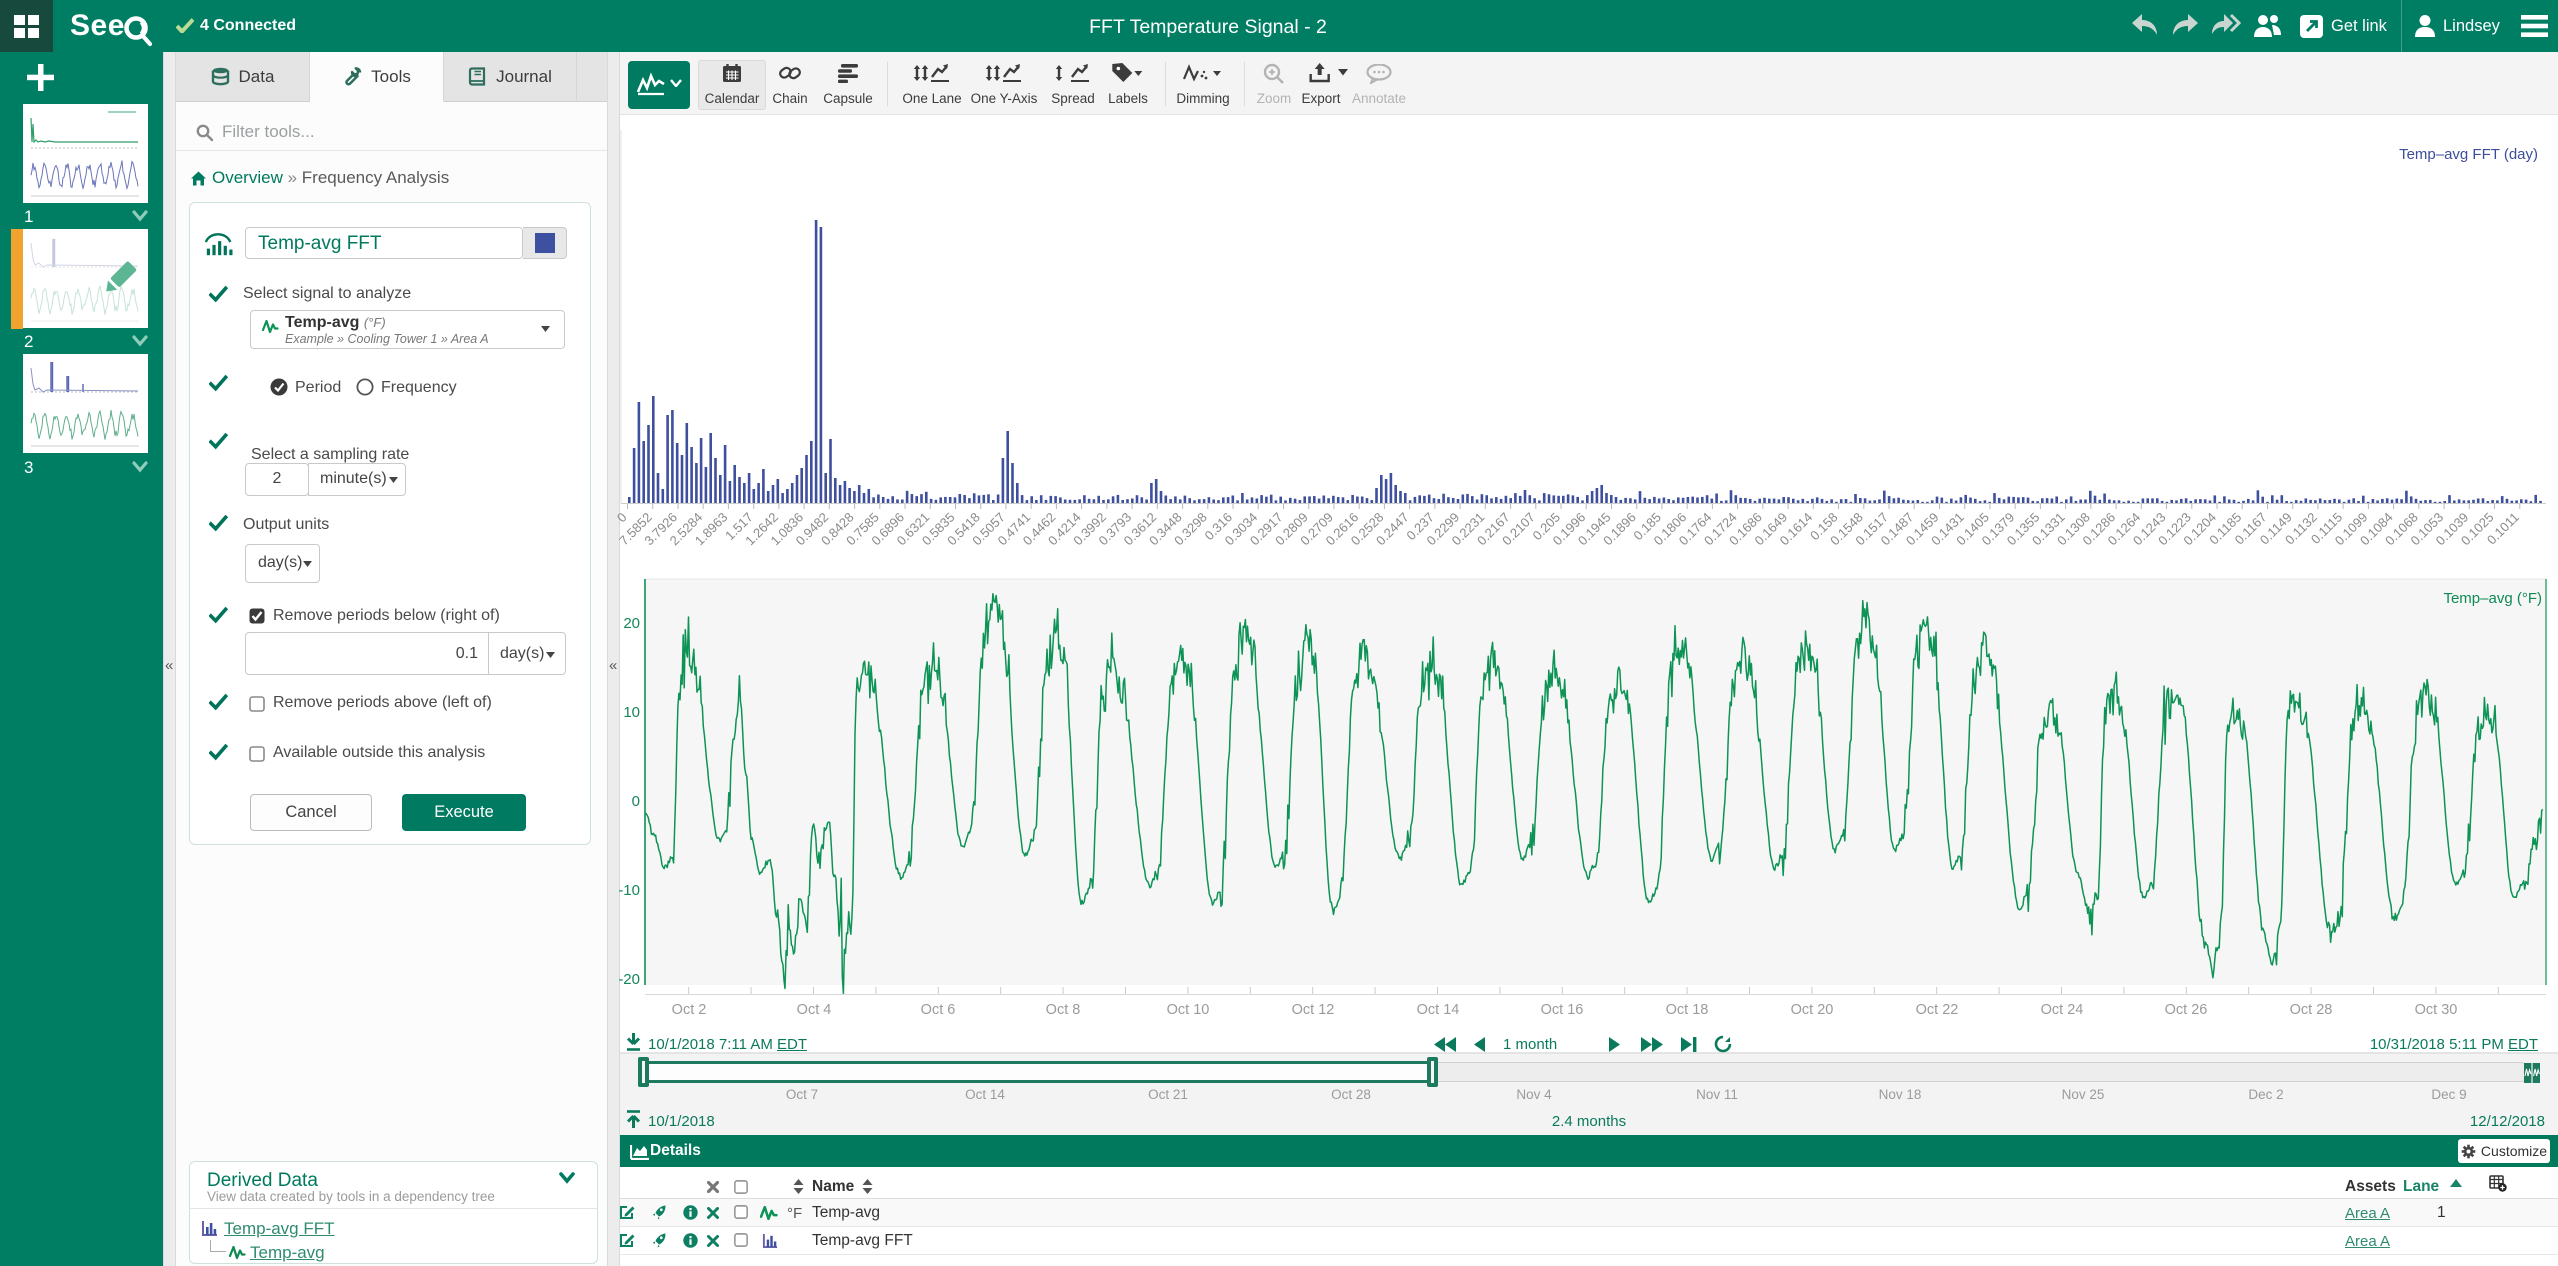 The image size is (2558, 1266). What do you see at coordinates (629, 890) in the screenshot?
I see `svg-text: -10` at bounding box center [629, 890].